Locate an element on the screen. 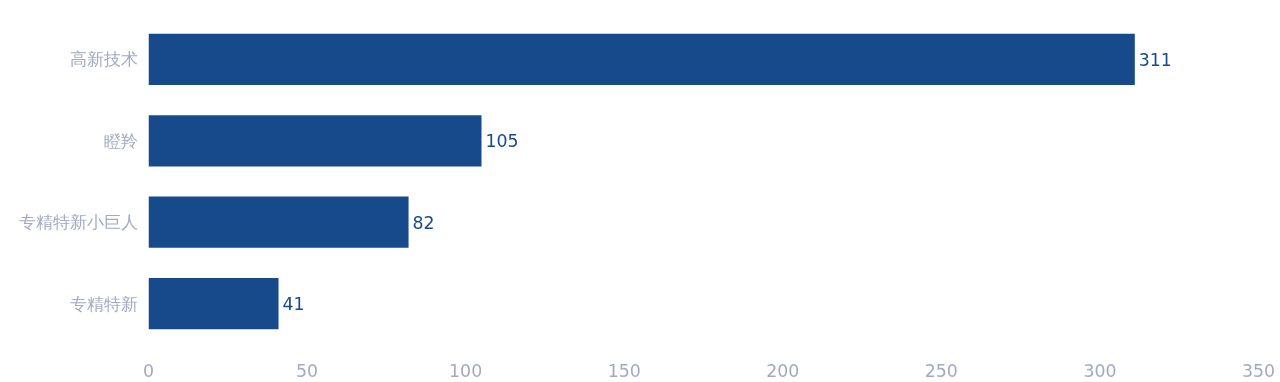 This screenshot has width=1280, height=382. y-tick-label: 专精特新小巨人 is located at coordinates (78, 222).